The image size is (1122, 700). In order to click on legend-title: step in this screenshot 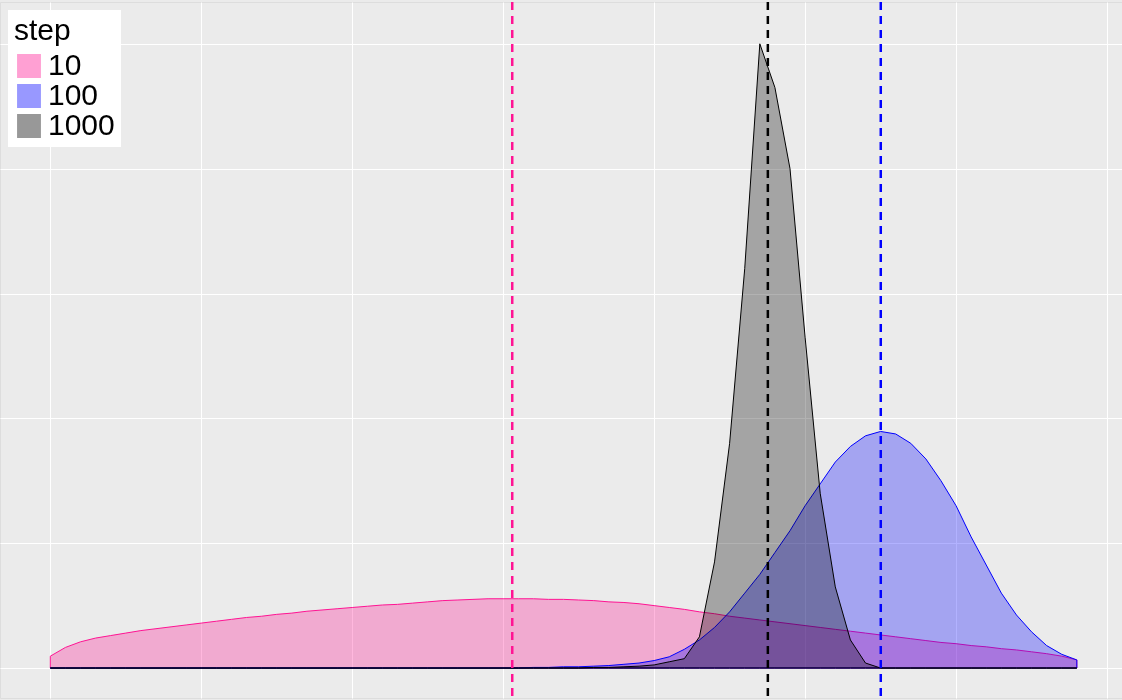, I will do `click(42, 29)`.